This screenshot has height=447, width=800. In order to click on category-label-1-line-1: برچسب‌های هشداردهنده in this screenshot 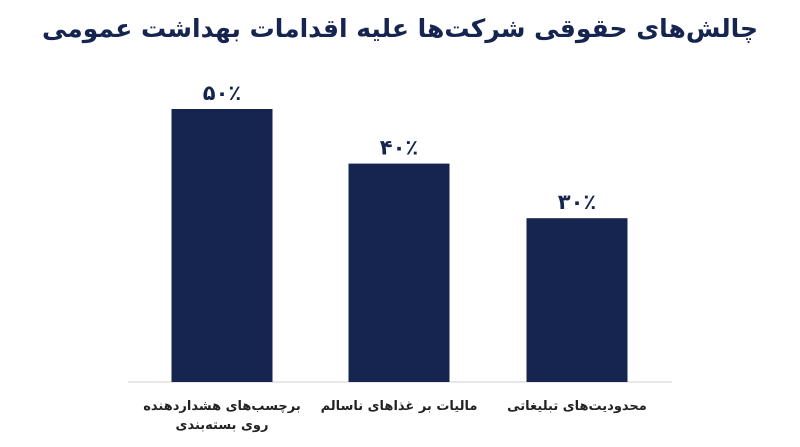, I will do `click(222, 406)`.